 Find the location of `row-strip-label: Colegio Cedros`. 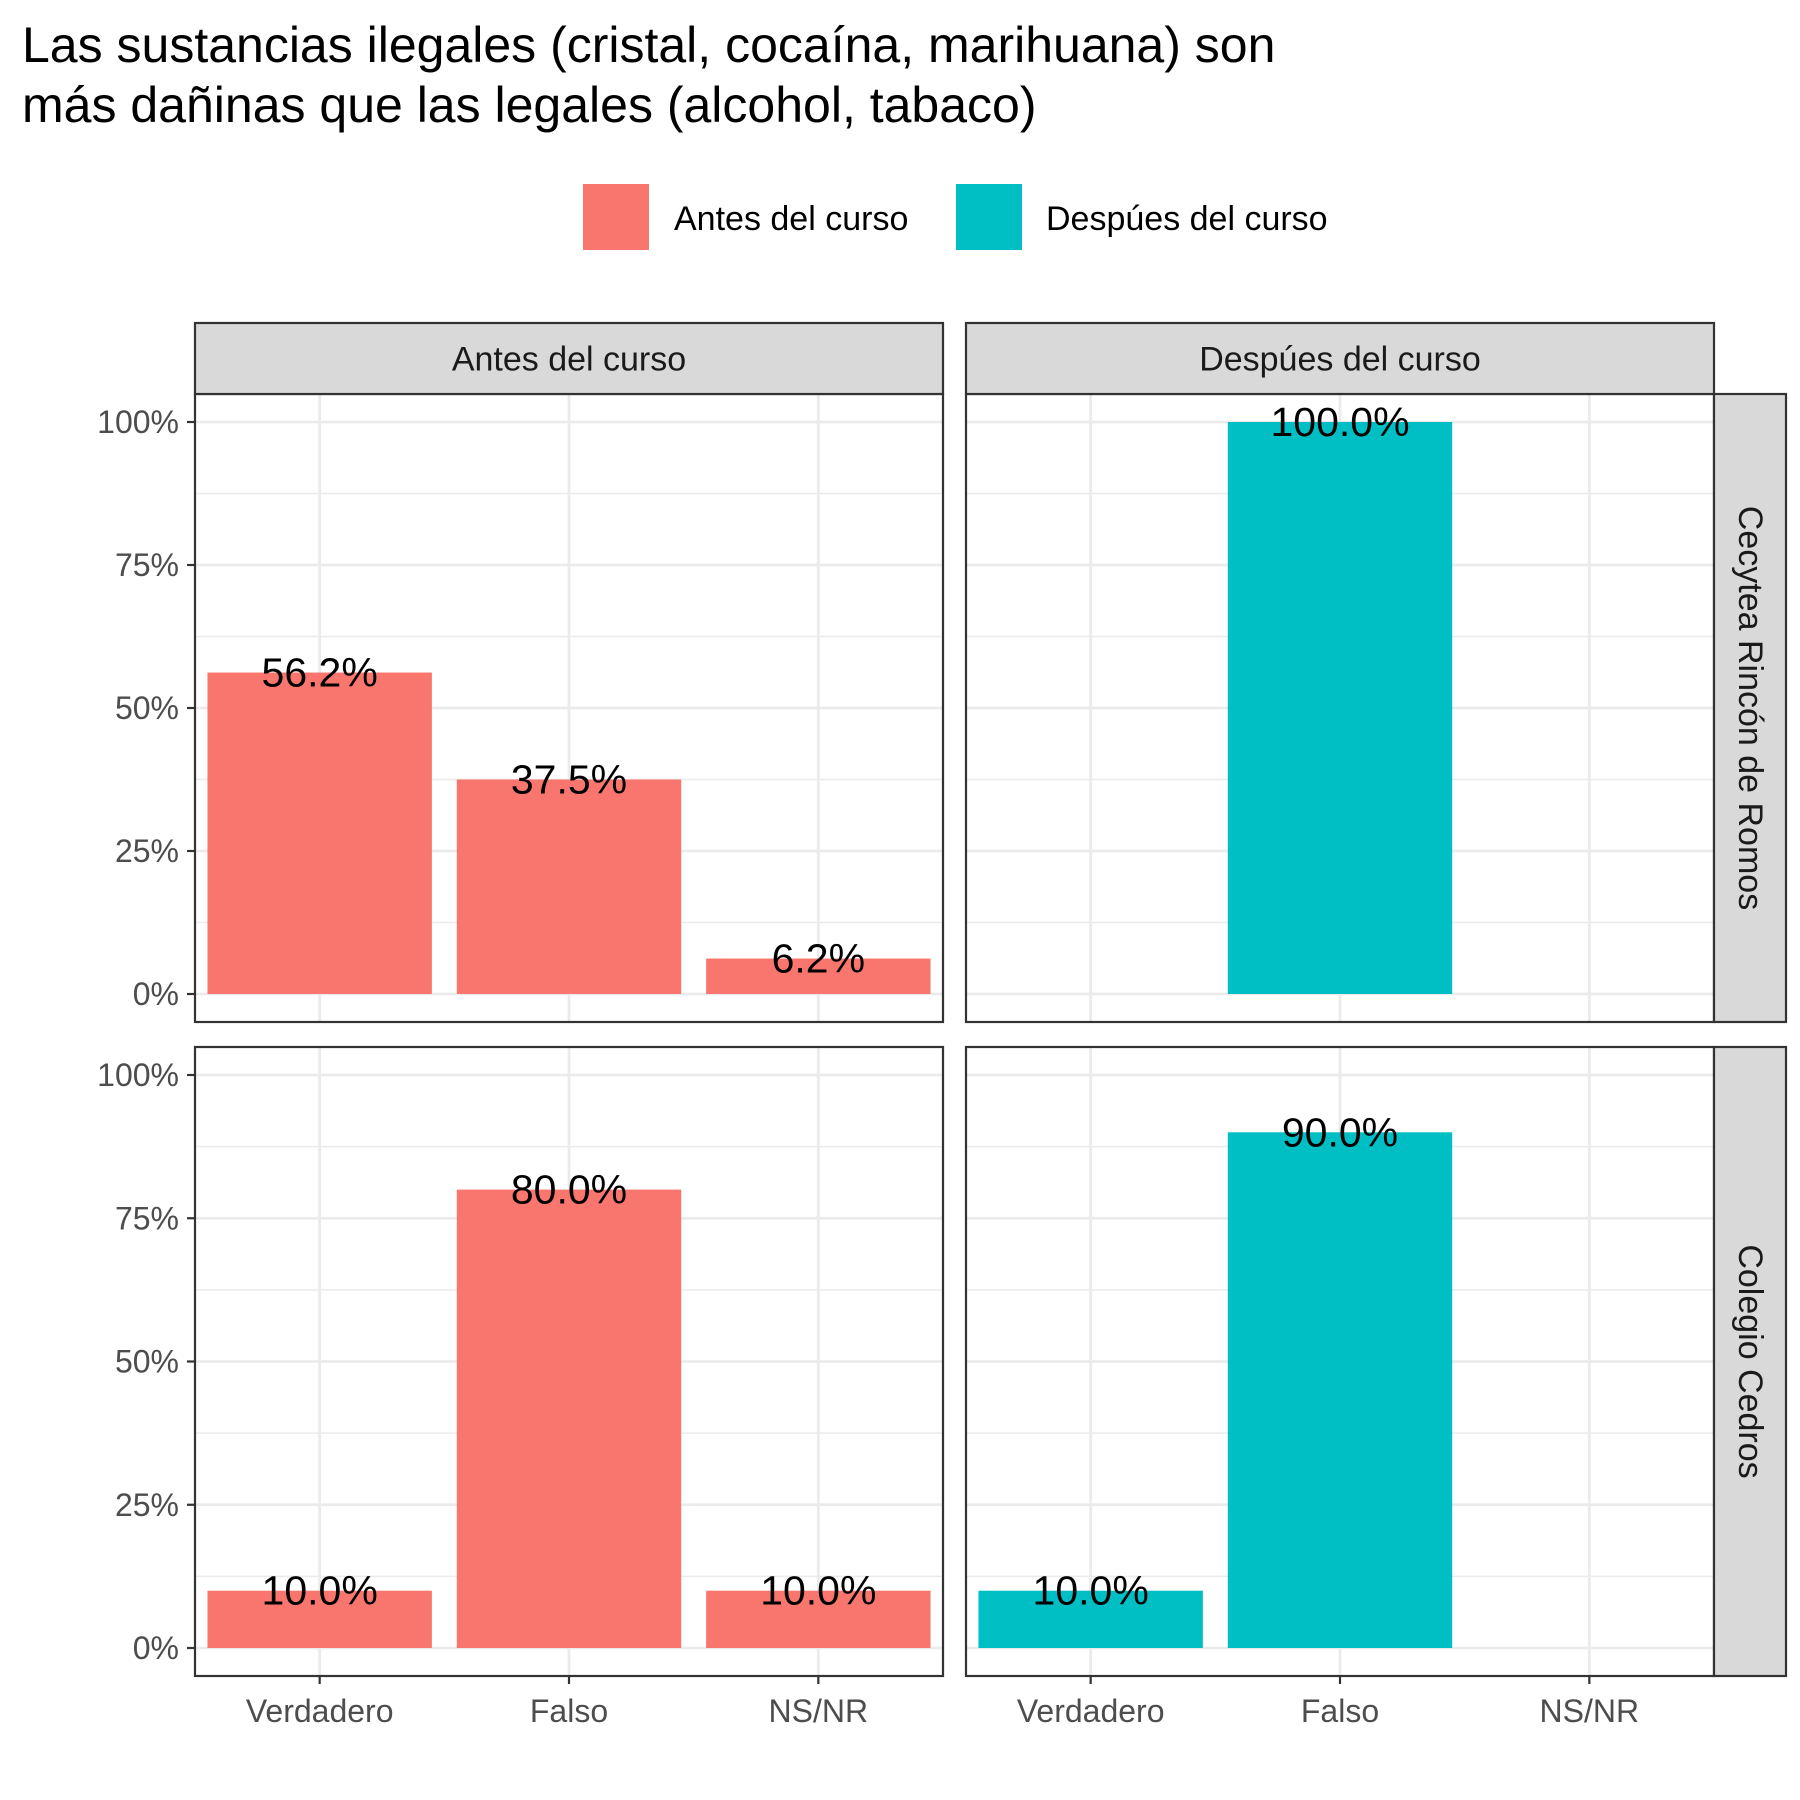

row-strip-label: Colegio Cedros is located at coordinates (1750, 1361).